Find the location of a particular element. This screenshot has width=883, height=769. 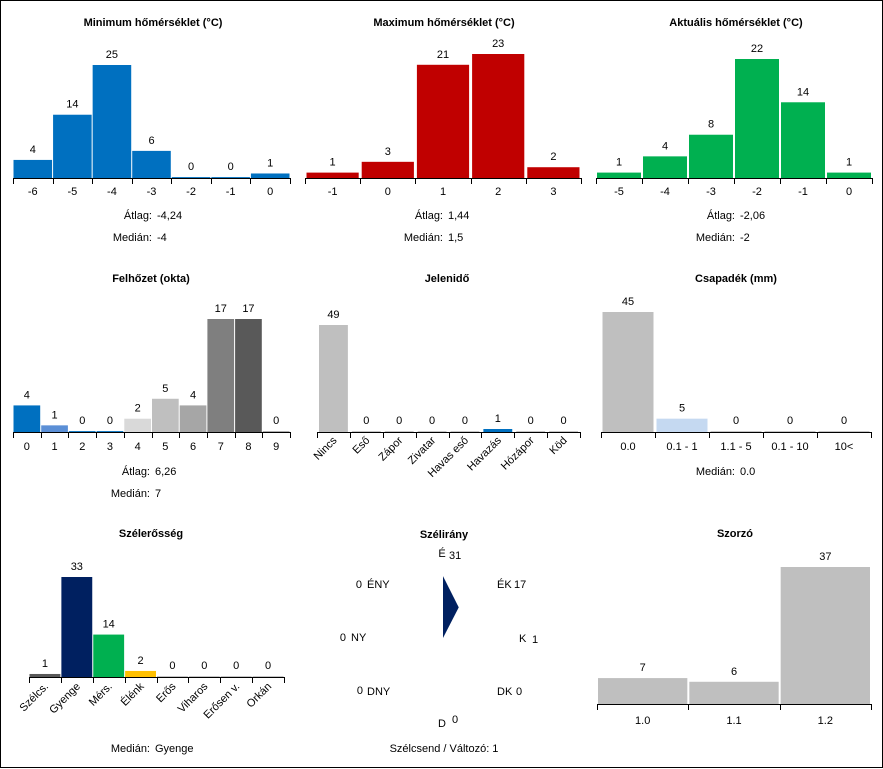

tick-label: 0.1 - 10 is located at coordinates (789, 447).